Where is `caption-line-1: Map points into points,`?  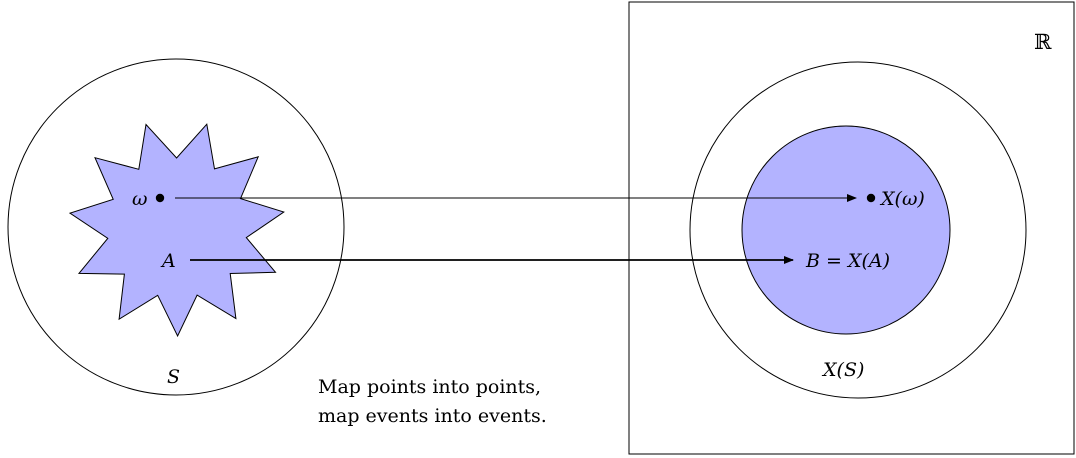 caption-line-1: Map points into points, is located at coordinates (430, 387).